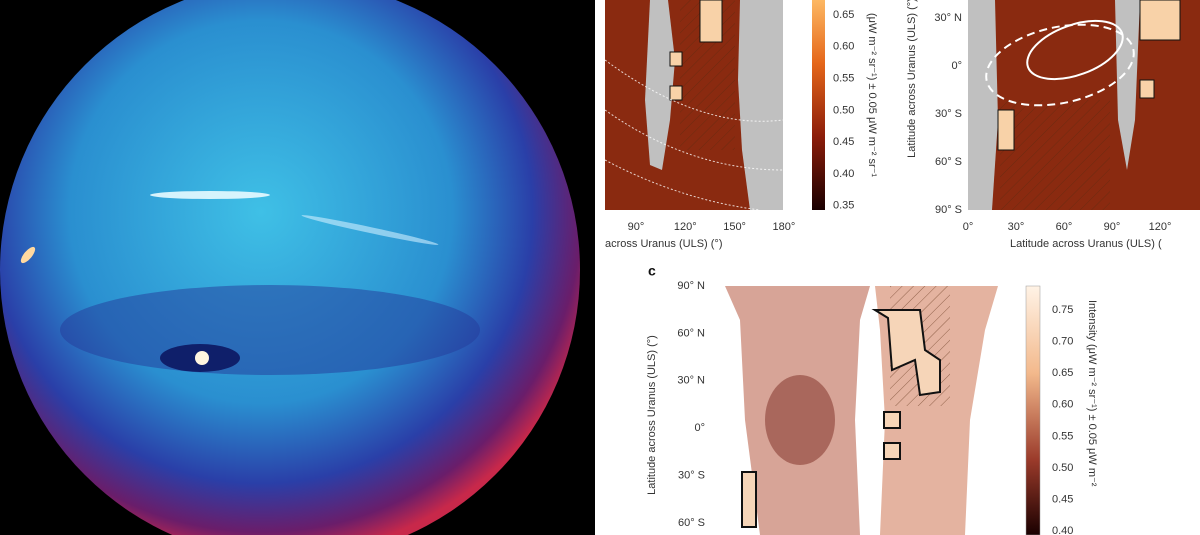 The height and width of the screenshot is (535, 1200). I want to click on y-tick-label: 90° N, so click(691, 286).